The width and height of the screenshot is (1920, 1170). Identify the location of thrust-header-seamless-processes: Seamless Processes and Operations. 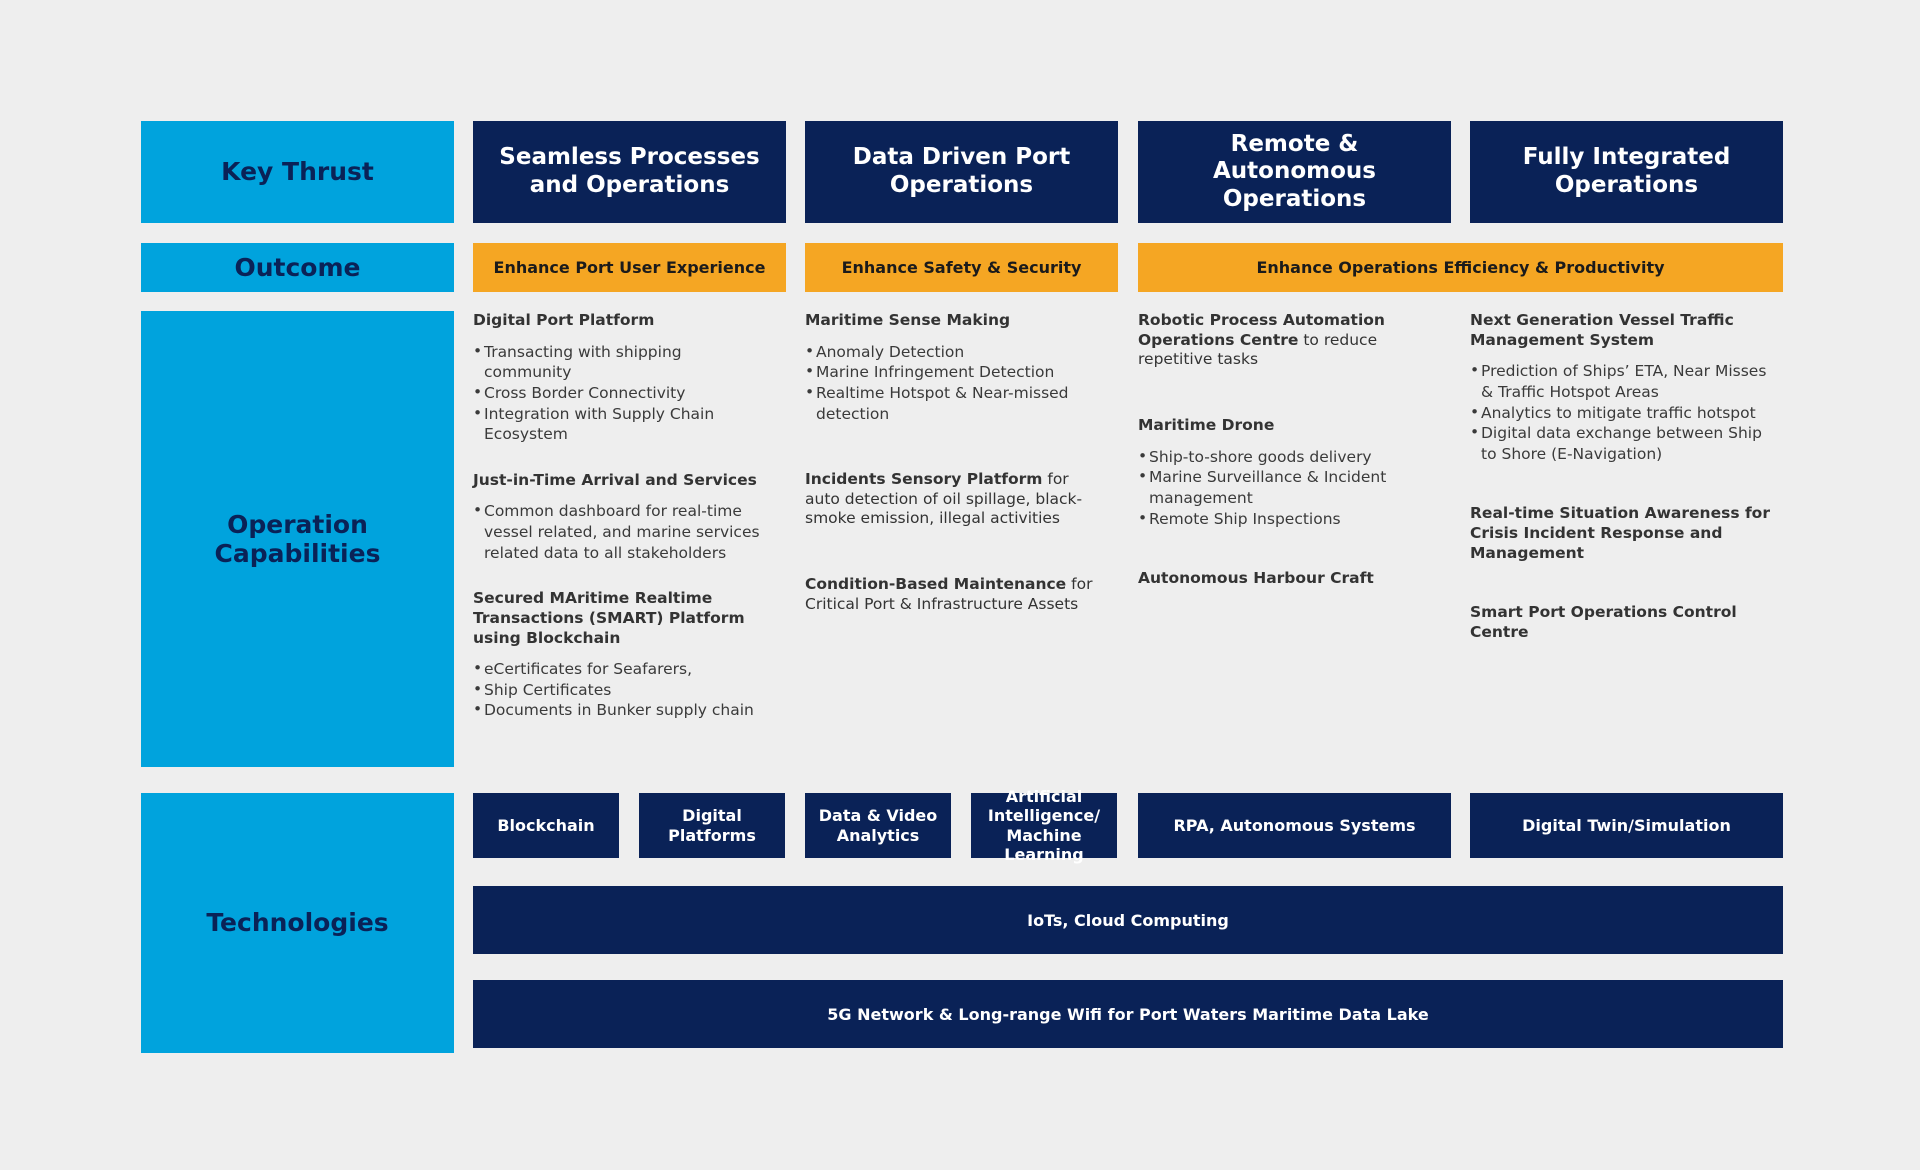
(629, 172).